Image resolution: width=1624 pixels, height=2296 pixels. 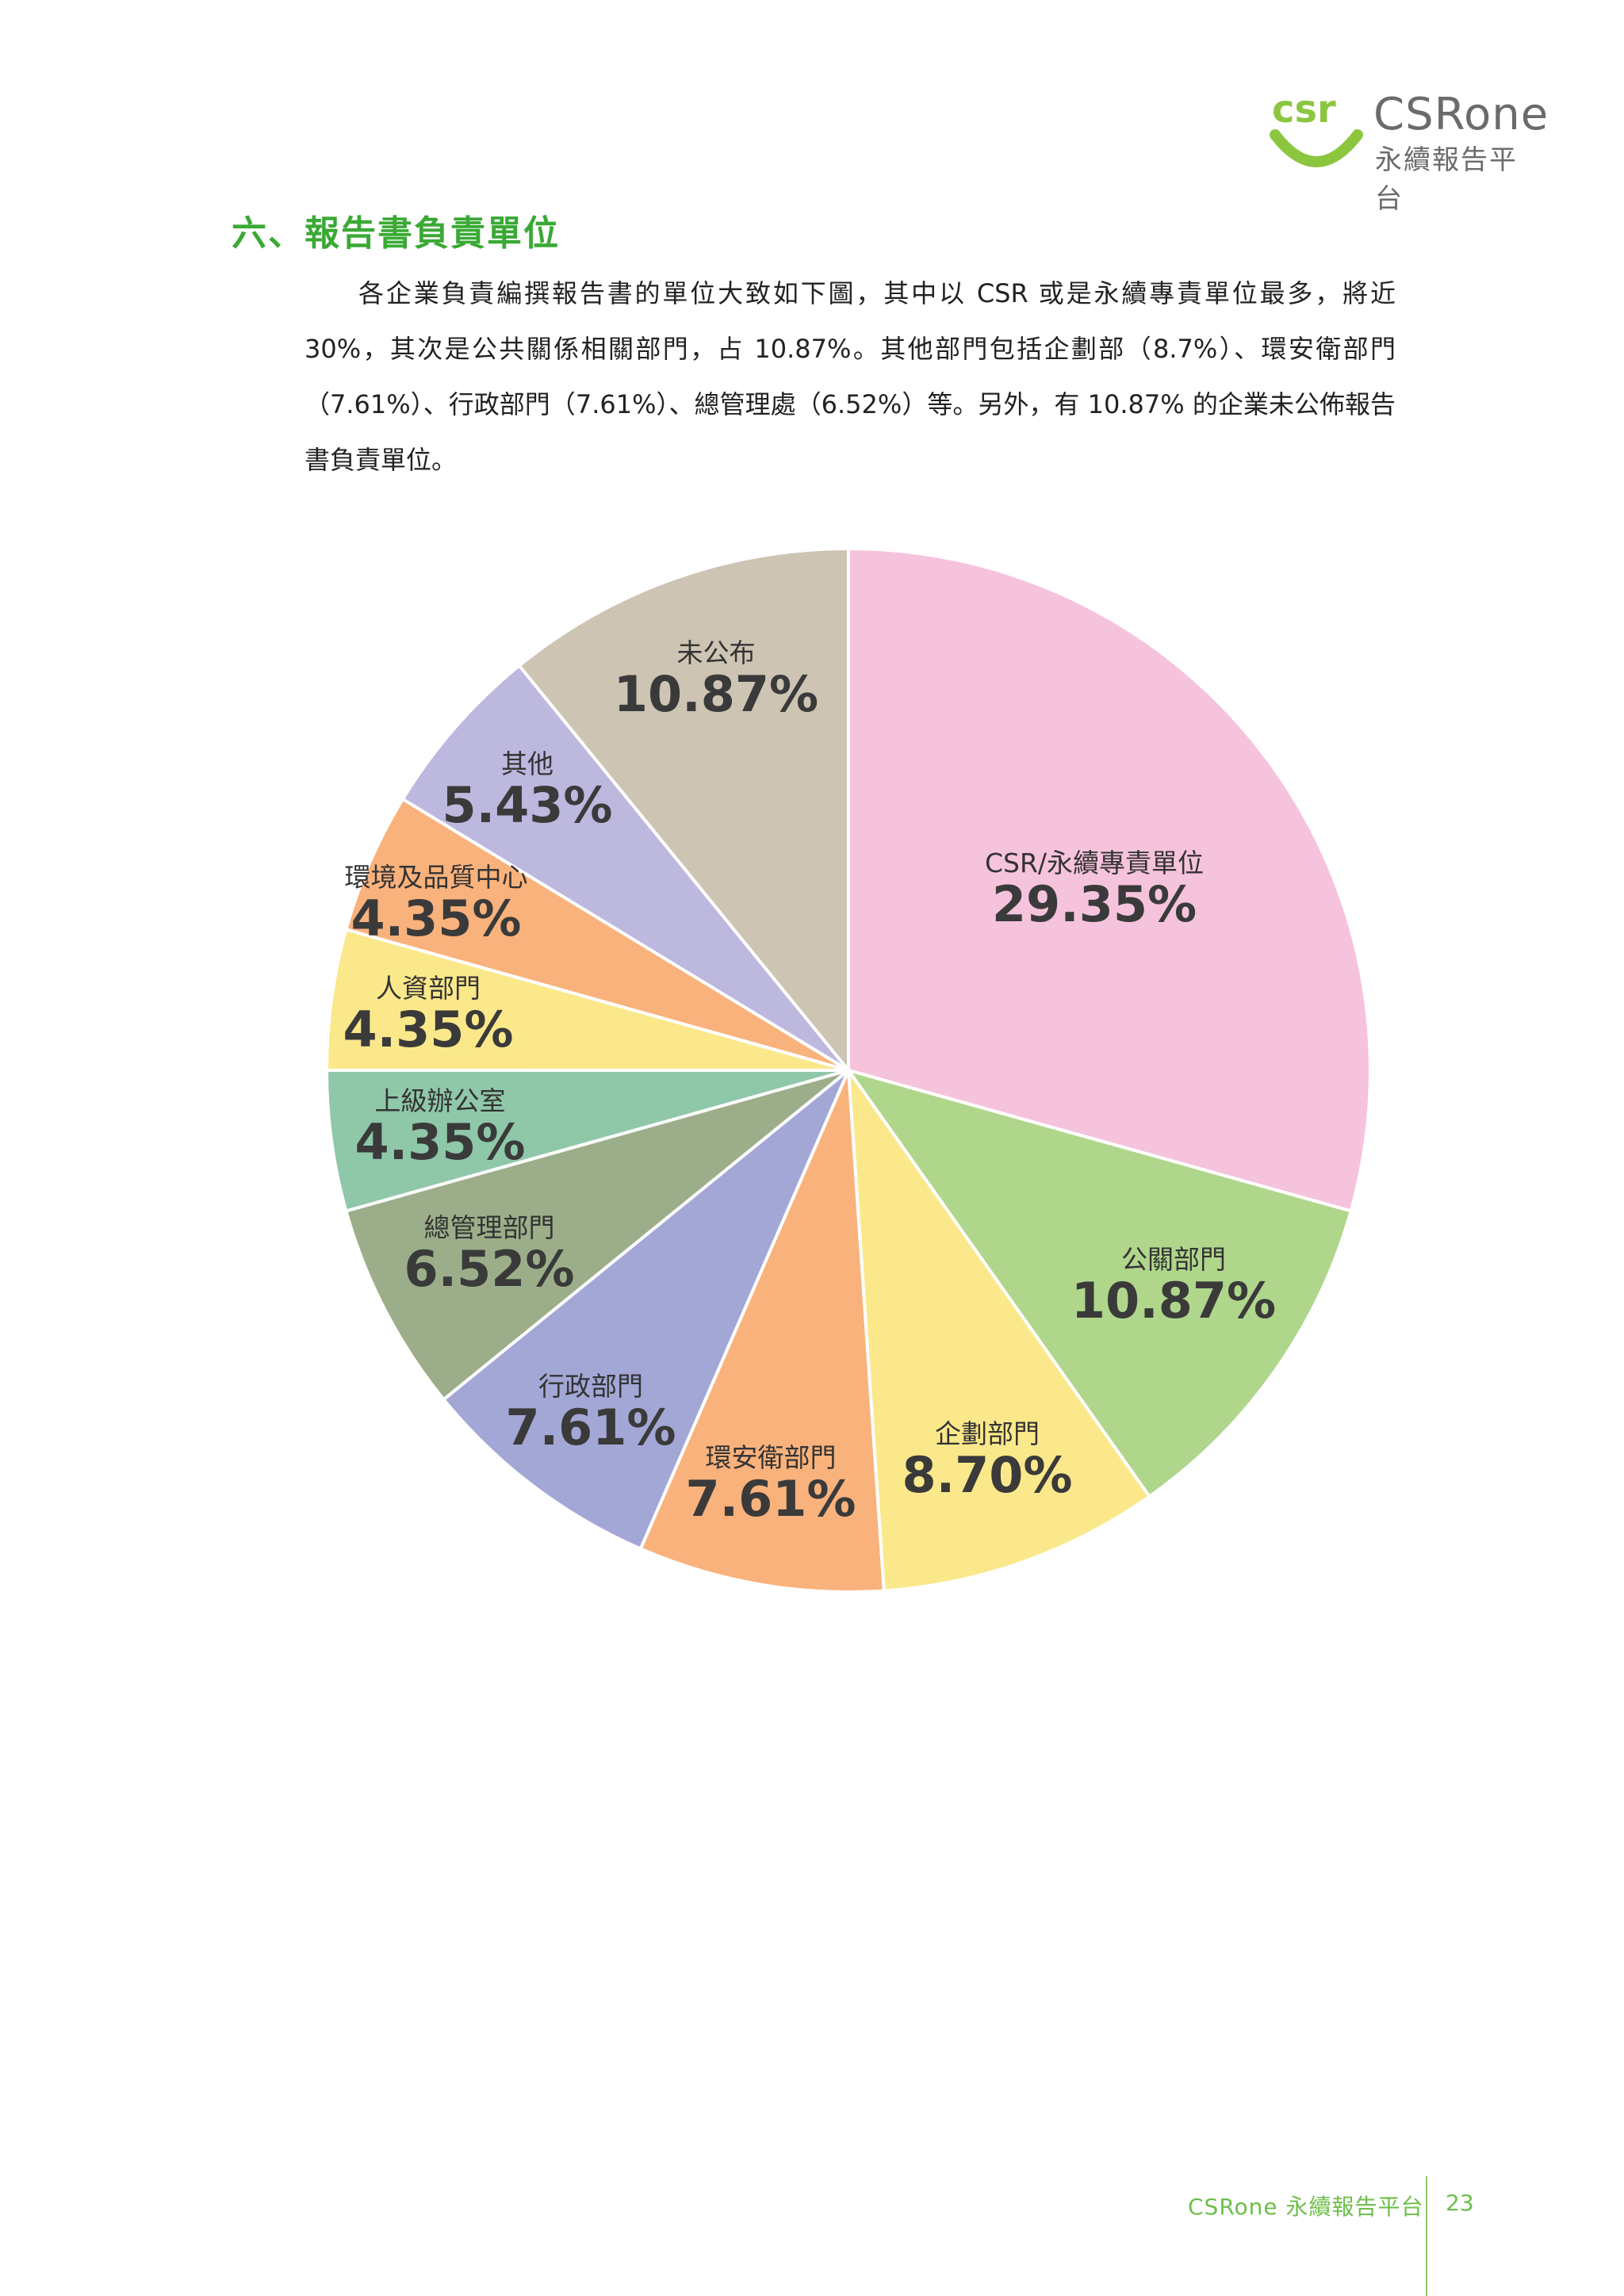 What do you see at coordinates (1304, 110) in the screenshot?
I see `svg-text: csr` at bounding box center [1304, 110].